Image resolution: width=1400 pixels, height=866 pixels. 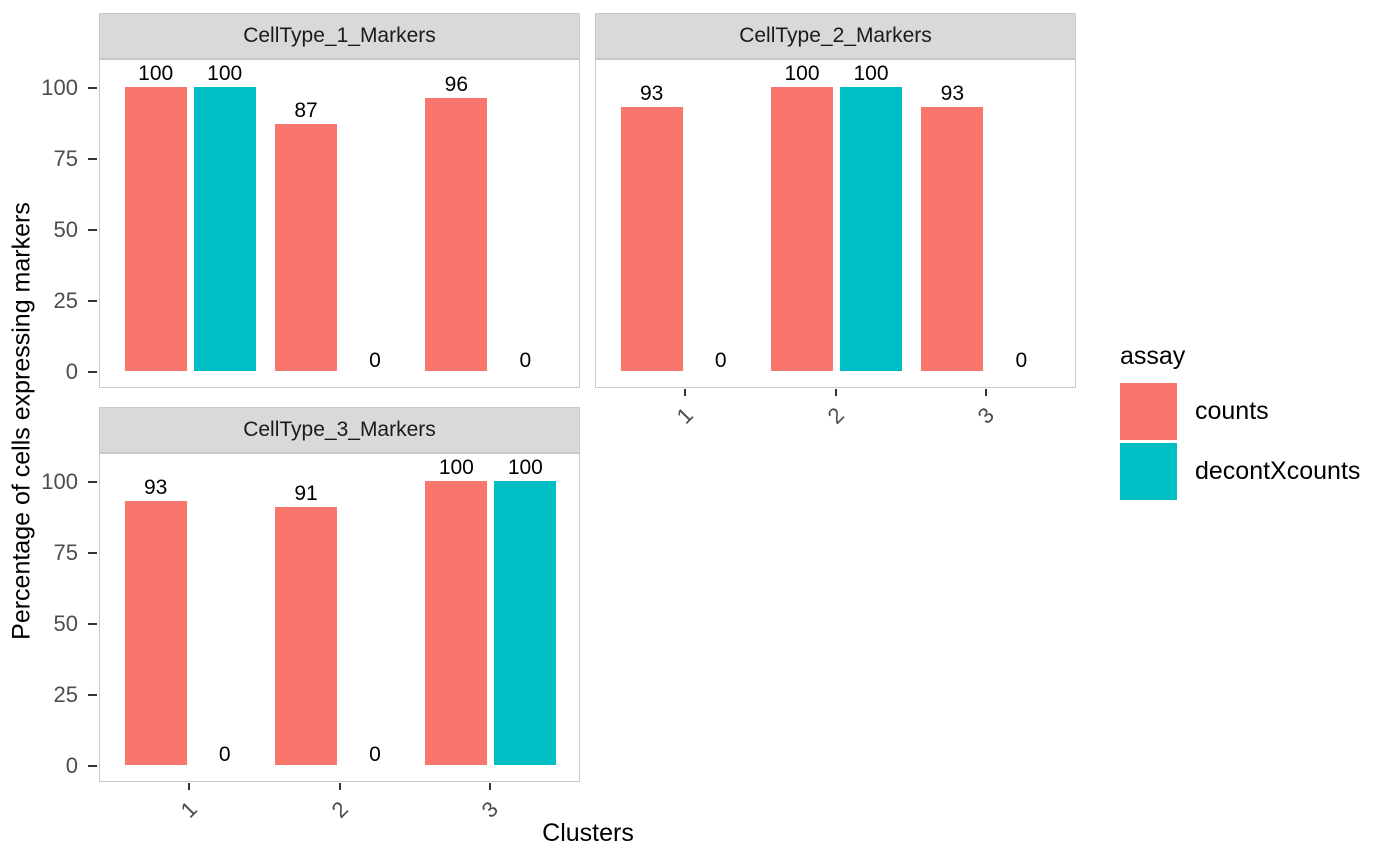 What do you see at coordinates (339, 617) in the screenshot?
I see `facet-panel: 93 91 100 0 0 100` at bounding box center [339, 617].